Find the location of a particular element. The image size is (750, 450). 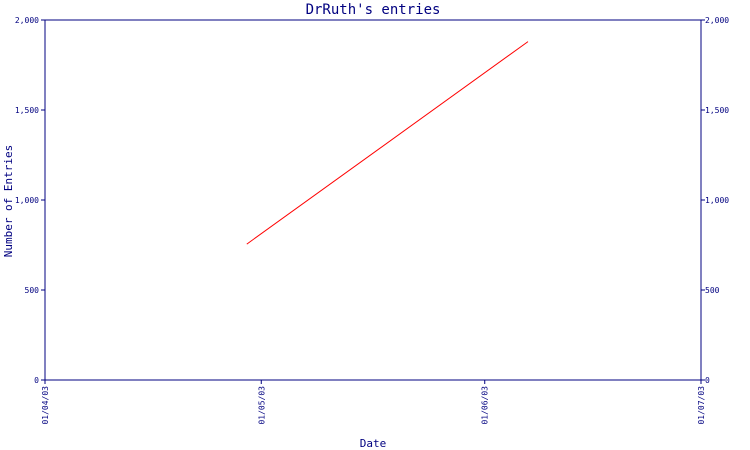

y-tick-label-left: 1,000 is located at coordinates (27, 200).